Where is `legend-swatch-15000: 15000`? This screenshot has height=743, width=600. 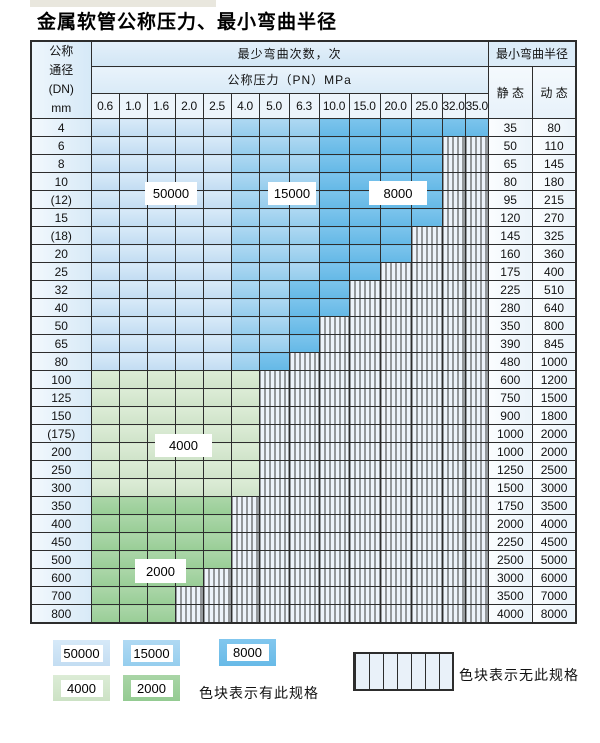 legend-swatch-15000: 15000 is located at coordinates (151, 653).